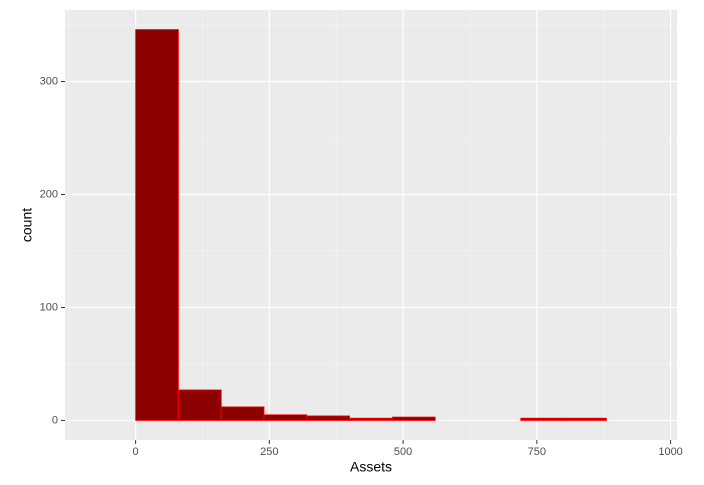  Describe the element at coordinates (55, 420) in the screenshot. I see `y-tick-label: 0` at that location.